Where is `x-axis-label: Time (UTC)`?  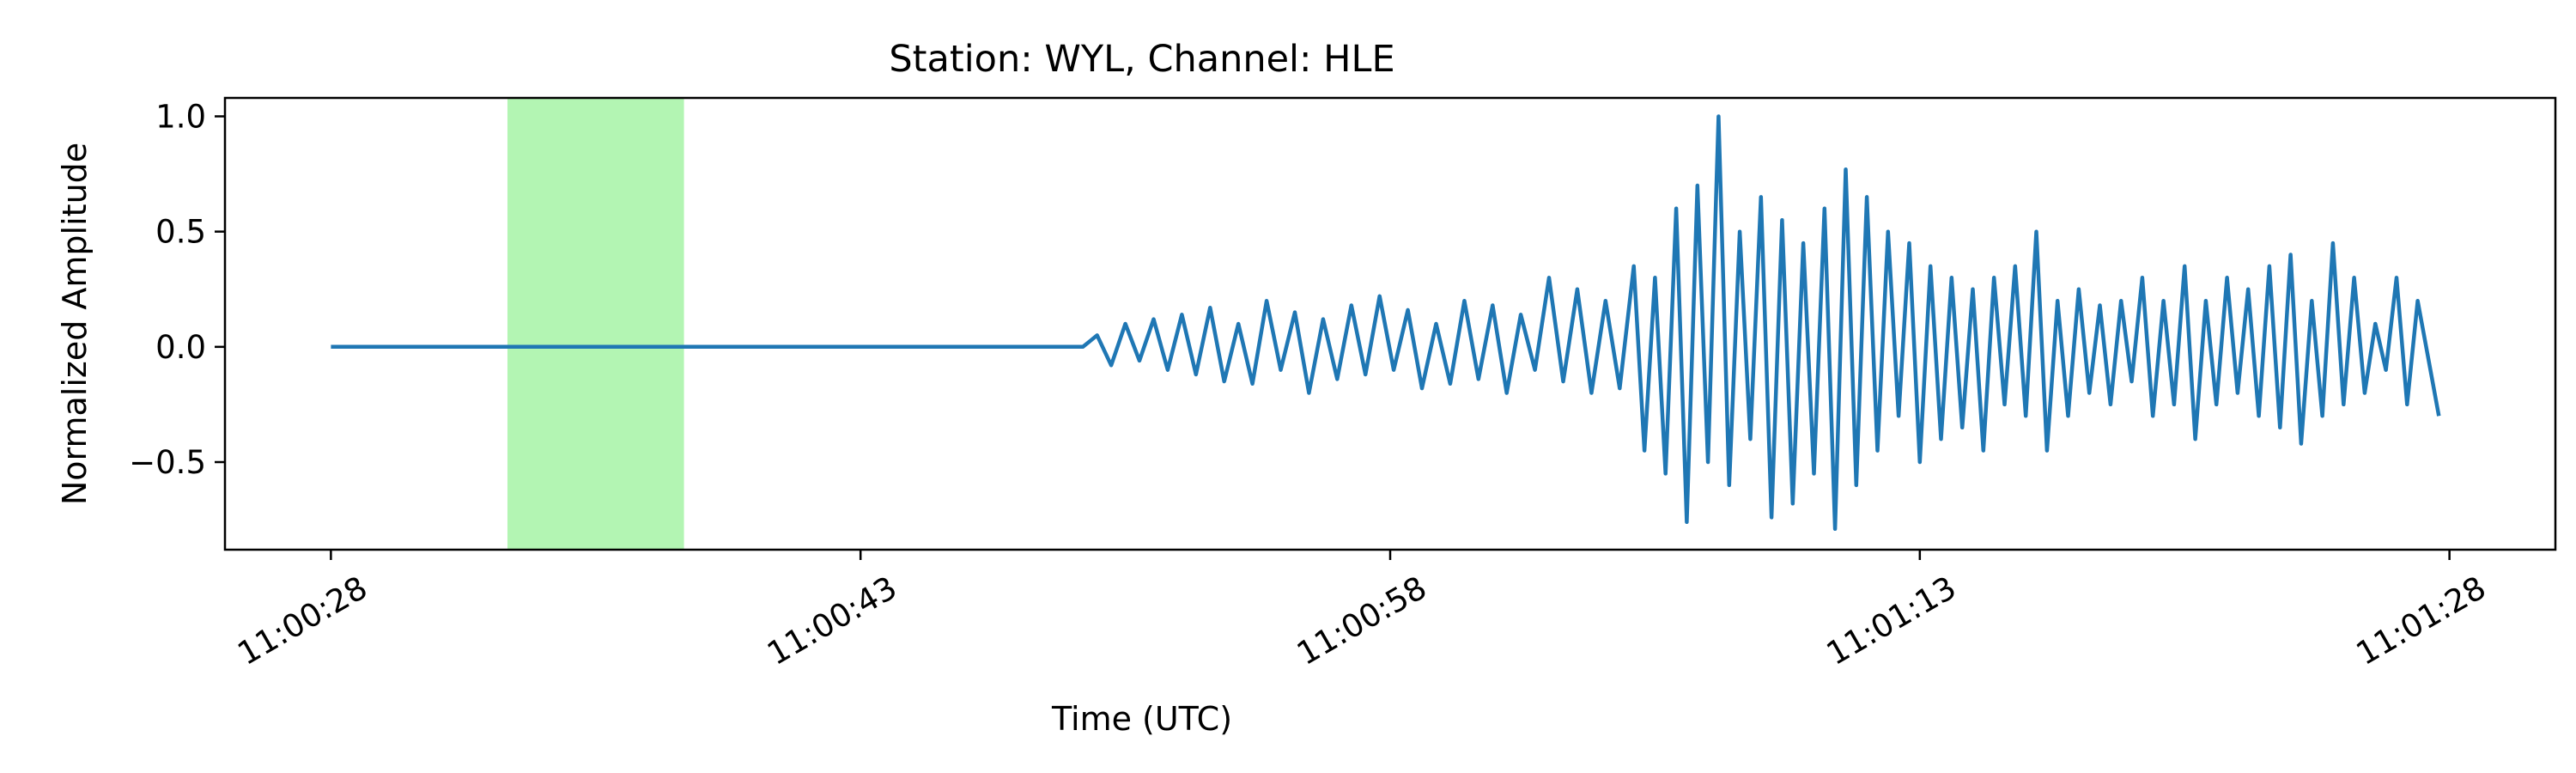
x-axis-label: Time (UTC) is located at coordinates (1141, 719).